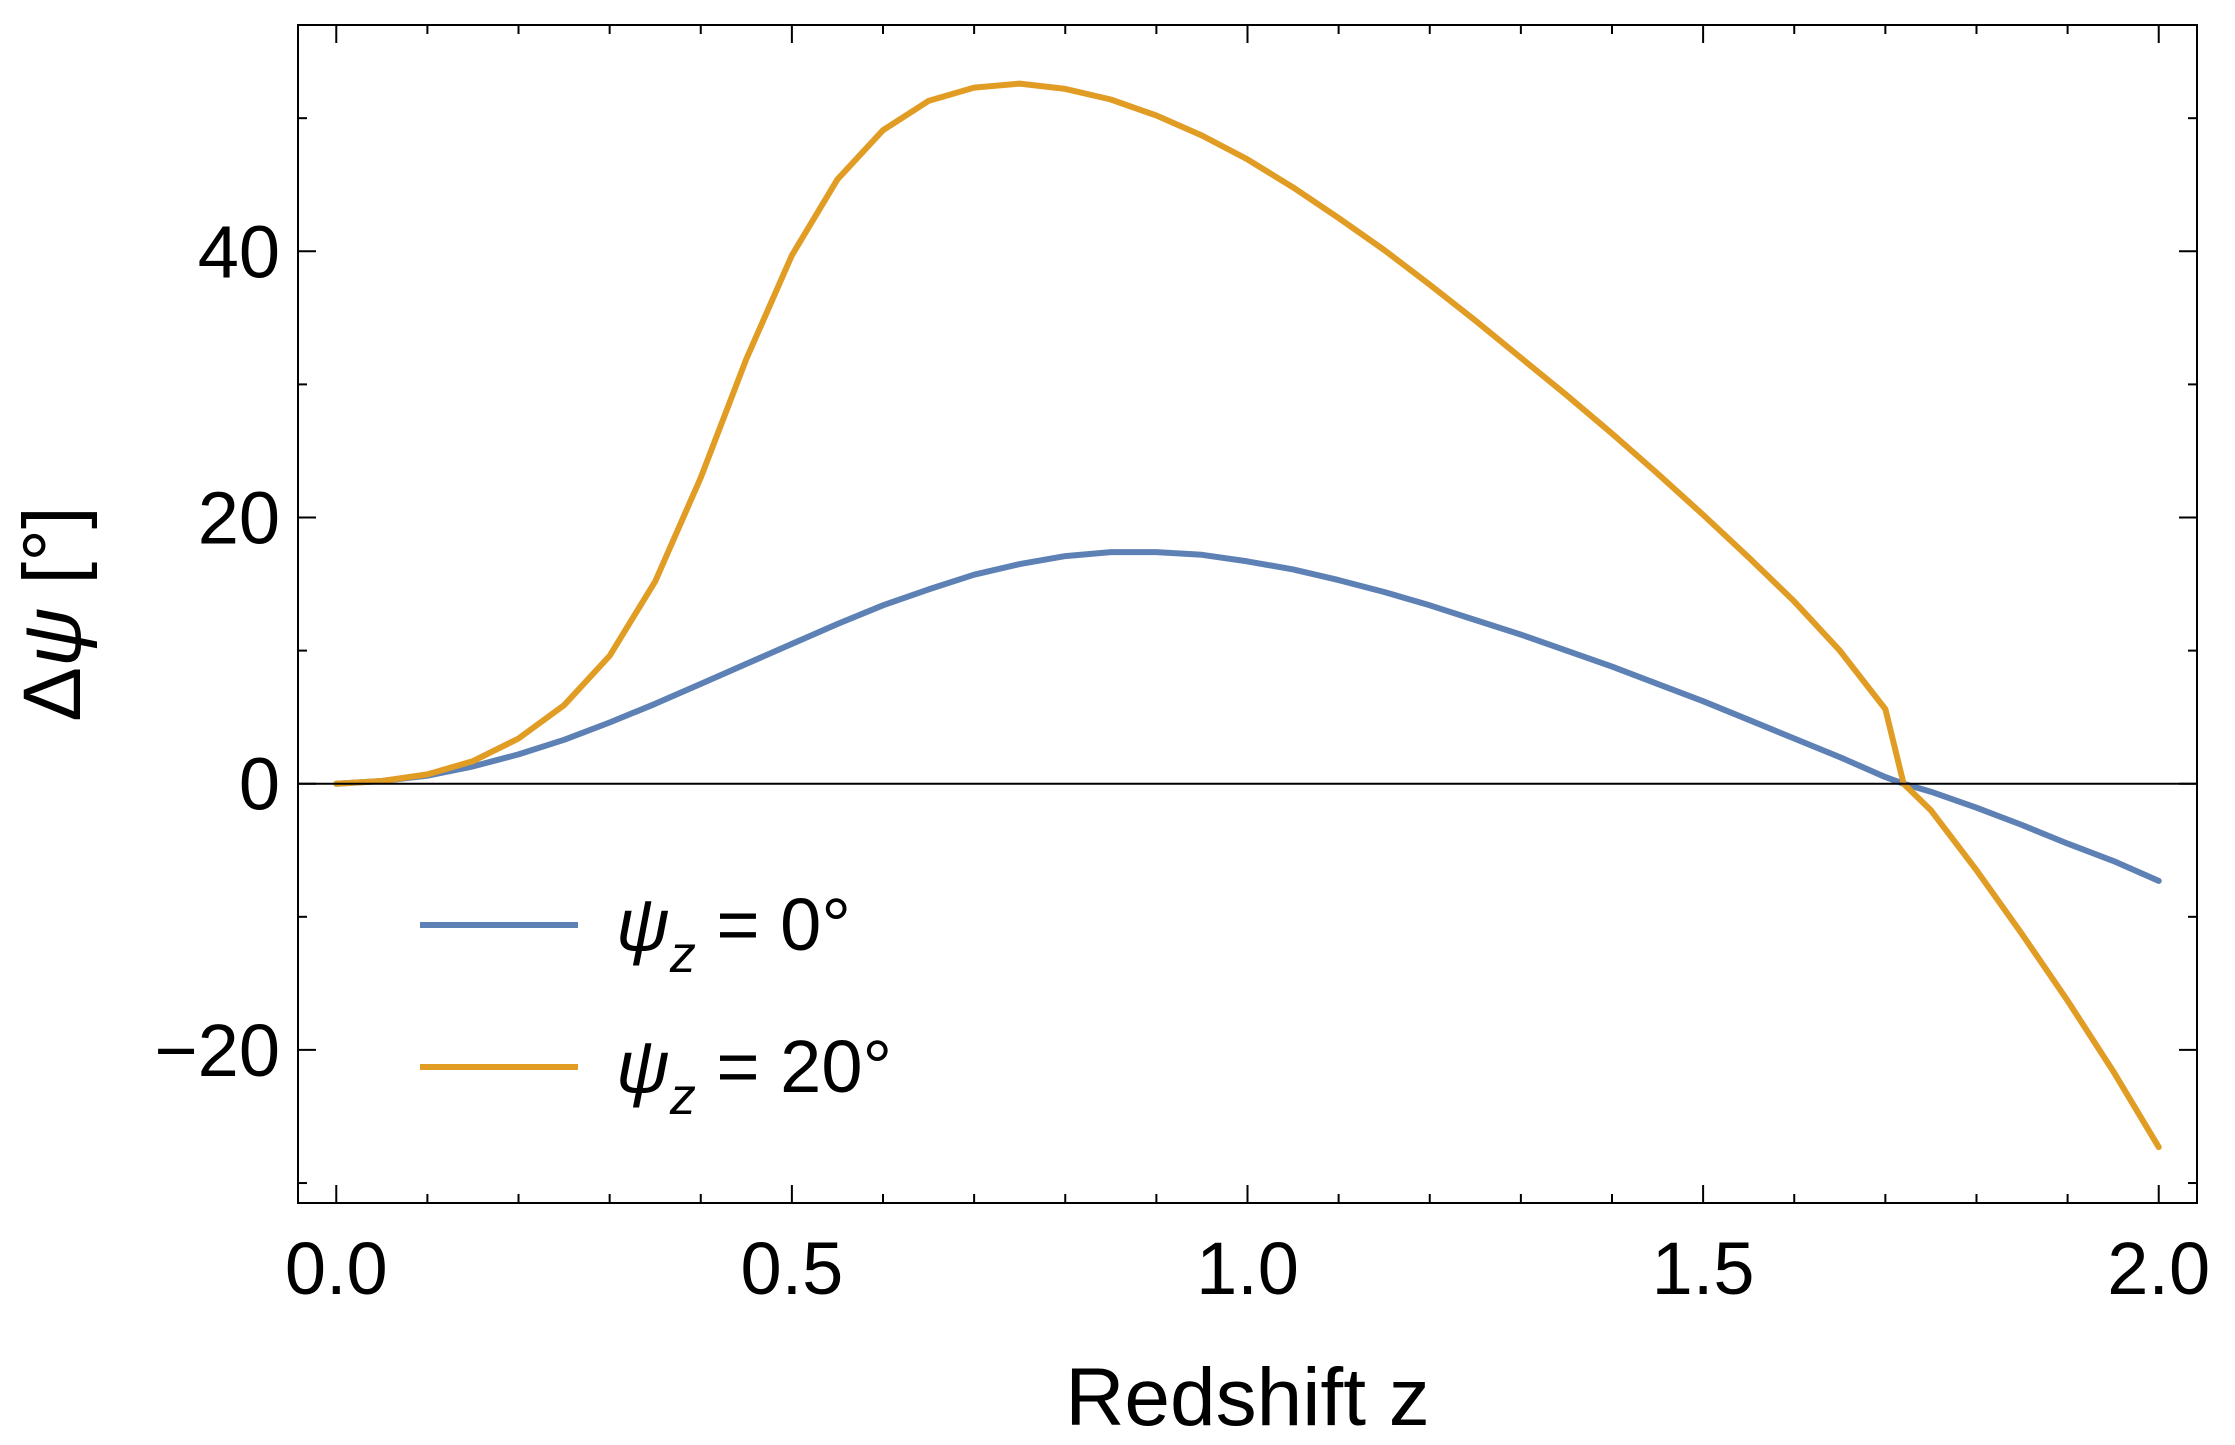 This screenshot has width=2235, height=1445. What do you see at coordinates (217, 1050) in the screenshot?
I see `y-tick-label: −20` at bounding box center [217, 1050].